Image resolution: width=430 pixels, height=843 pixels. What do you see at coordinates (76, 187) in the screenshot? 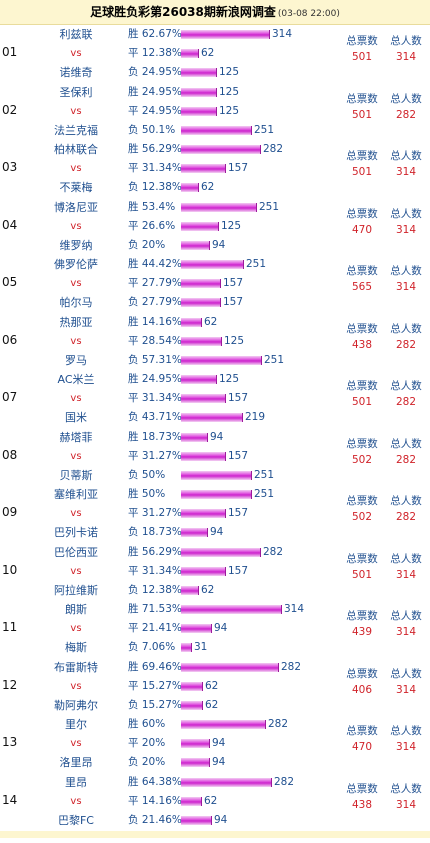
I see `team-name-link: 不莱梅` at bounding box center [76, 187].